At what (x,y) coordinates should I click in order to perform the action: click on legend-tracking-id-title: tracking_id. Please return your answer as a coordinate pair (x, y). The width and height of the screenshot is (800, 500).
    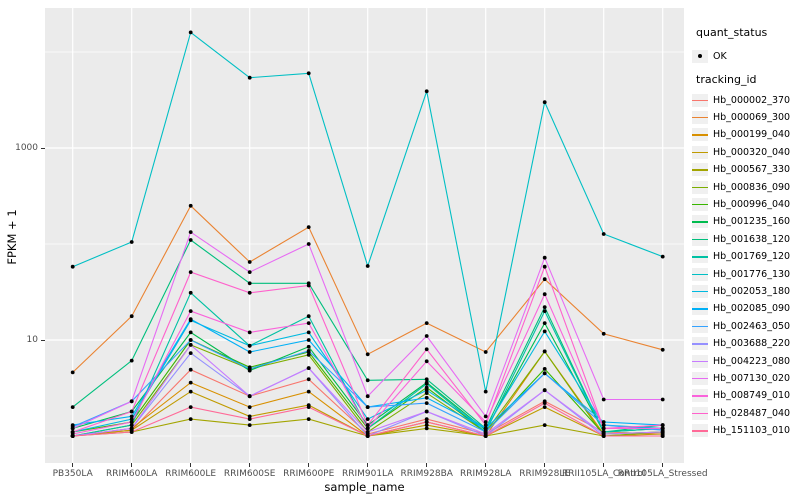
    Looking at the image, I should click on (726, 79).